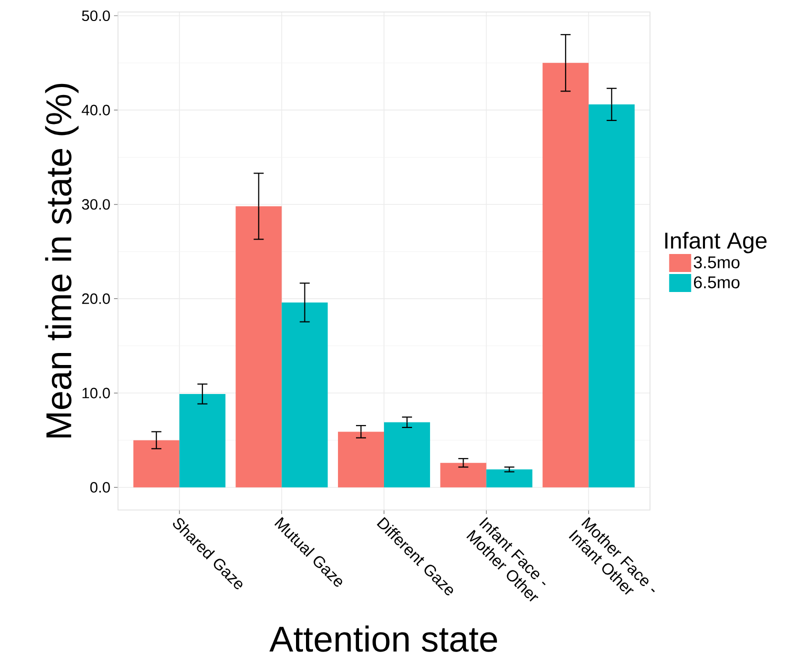 The height and width of the screenshot is (666, 803). I want to click on y-tick-label: 50.0, so click(96, 16).